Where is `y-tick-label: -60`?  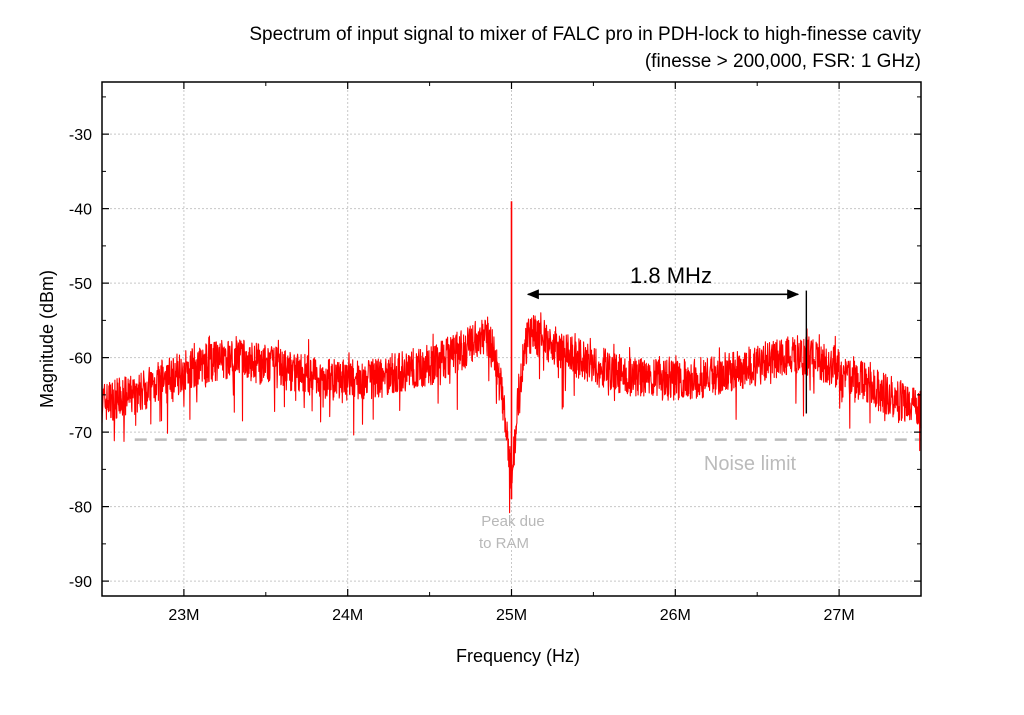 y-tick-label: -60 is located at coordinates (80, 359).